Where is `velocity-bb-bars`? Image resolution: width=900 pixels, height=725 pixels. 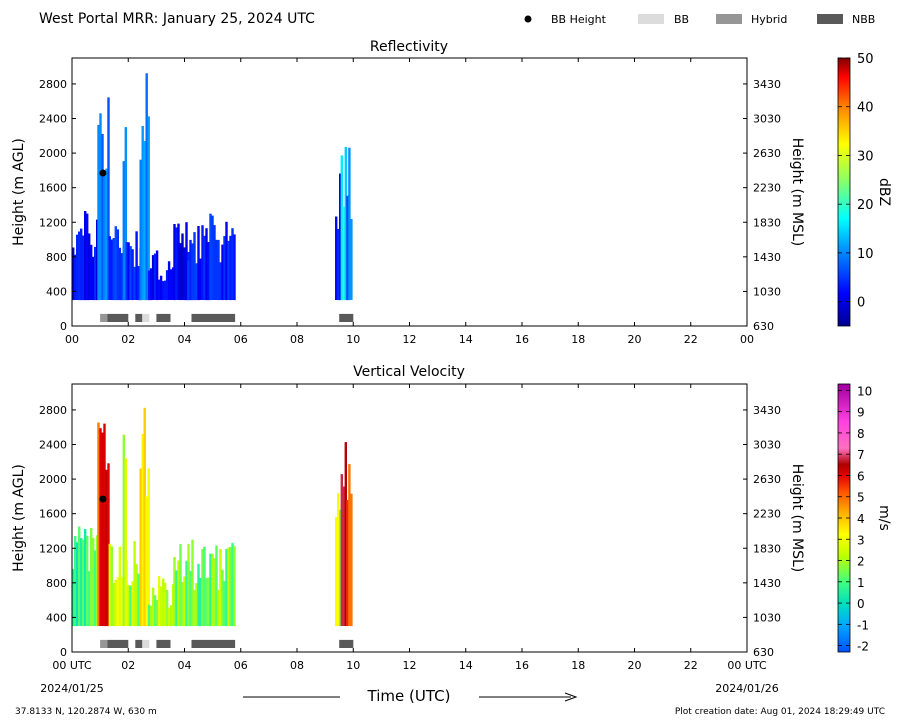 velocity-bb-bars is located at coordinates (227, 643).